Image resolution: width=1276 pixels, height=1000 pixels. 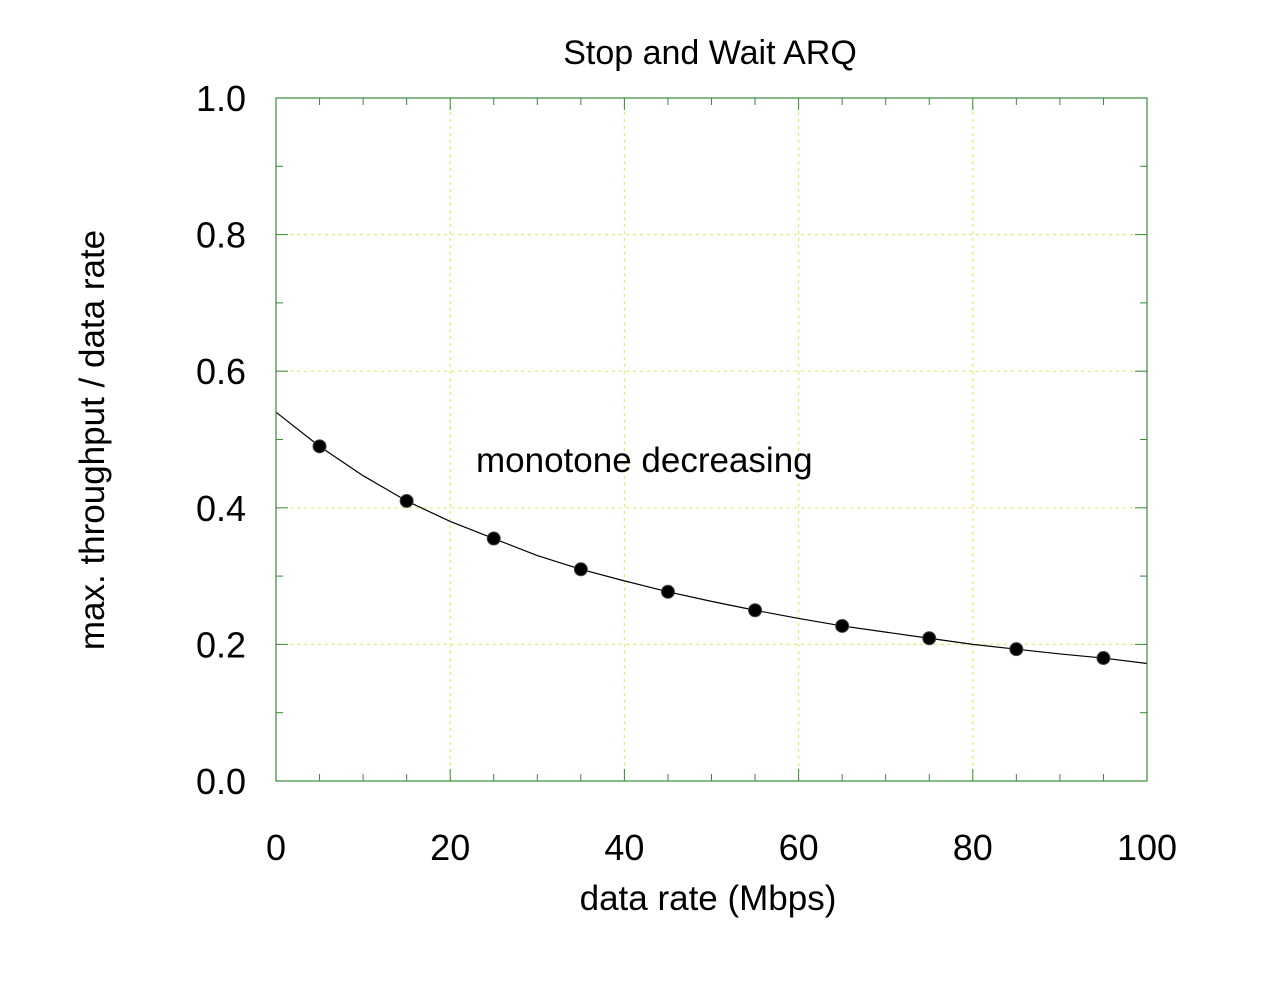 What do you see at coordinates (973, 847) in the screenshot?
I see `x-tick-label: 80` at bounding box center [973, 847].